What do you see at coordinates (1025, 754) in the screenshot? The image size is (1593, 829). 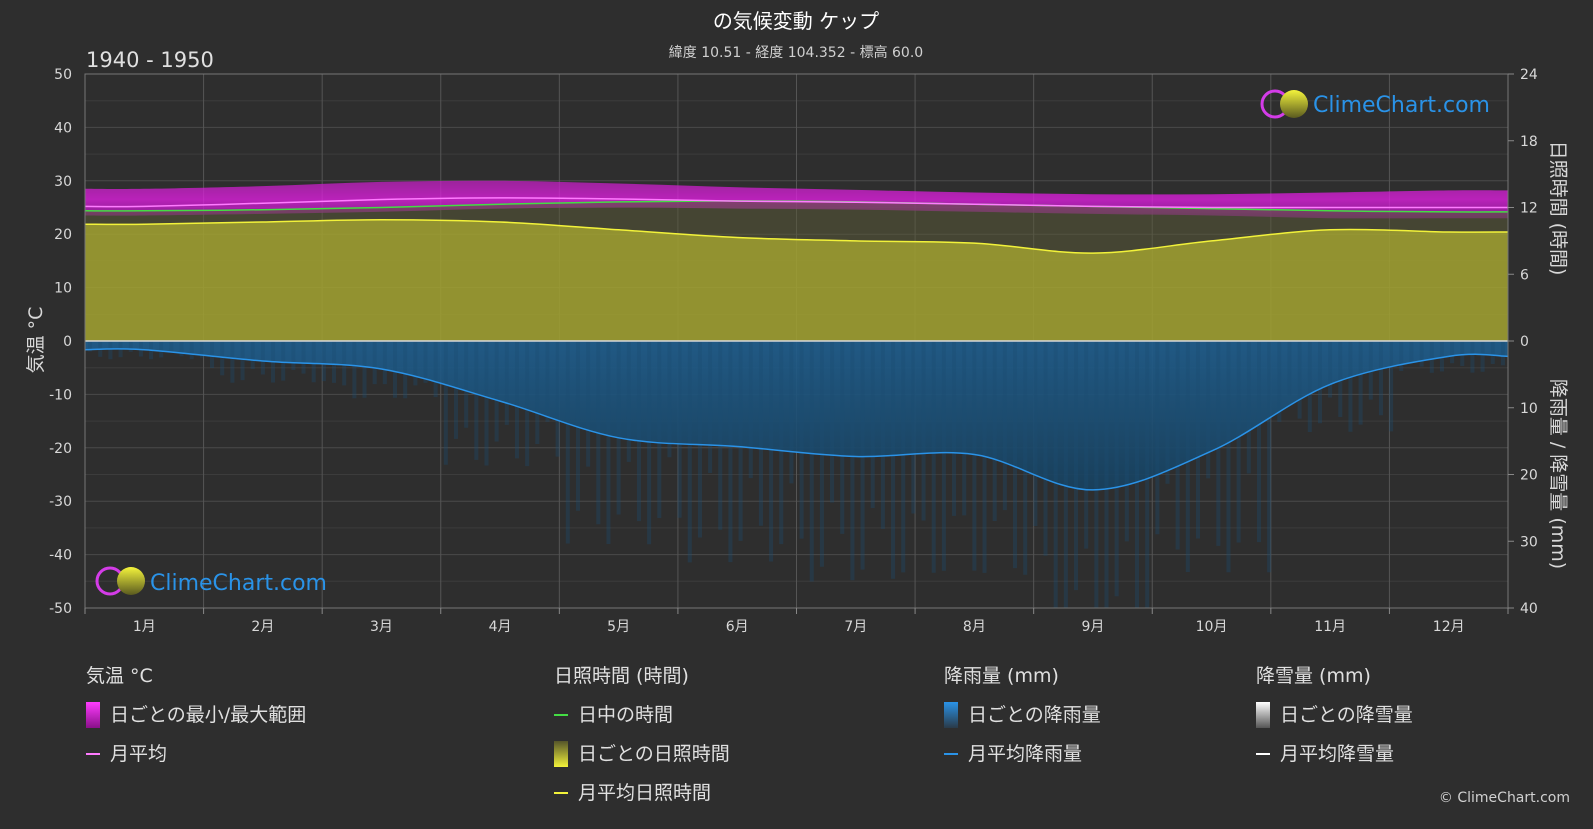 I see `legend-item-rain-mean: 月平均降雨量` at bounding box center [1025, 754].